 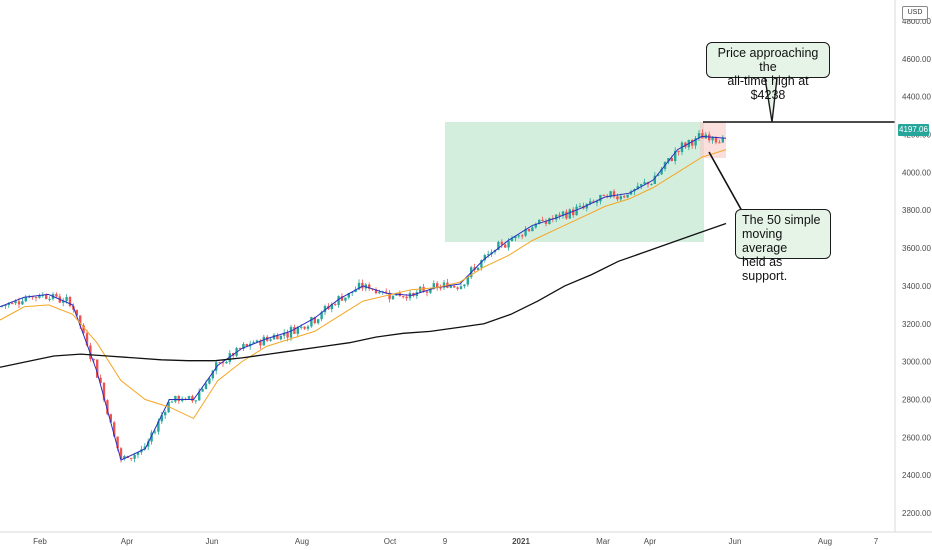 I want to click on callout-sma-line-1: The 50 simple, so click(x=781, y=220).